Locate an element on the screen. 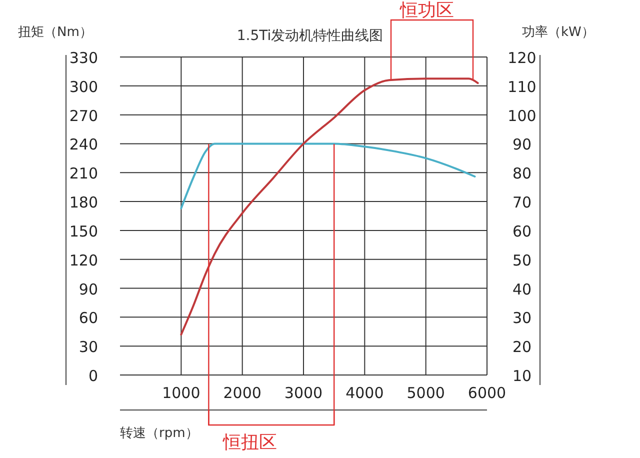  y2-tick-label: 100 is located at coordinates (522, 115).